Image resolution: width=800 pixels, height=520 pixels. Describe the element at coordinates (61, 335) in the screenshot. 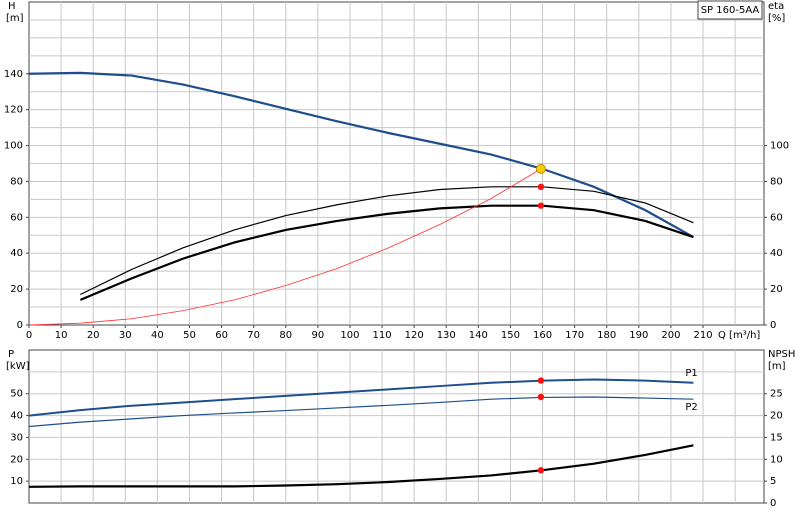

I see `x-tick-label: 10` at that location.